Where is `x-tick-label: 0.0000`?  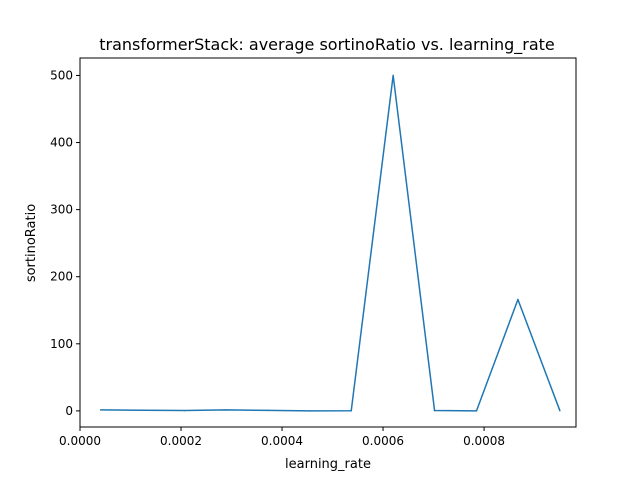 x-tick-label: 0.0000 is located at coordinates (80, 441).